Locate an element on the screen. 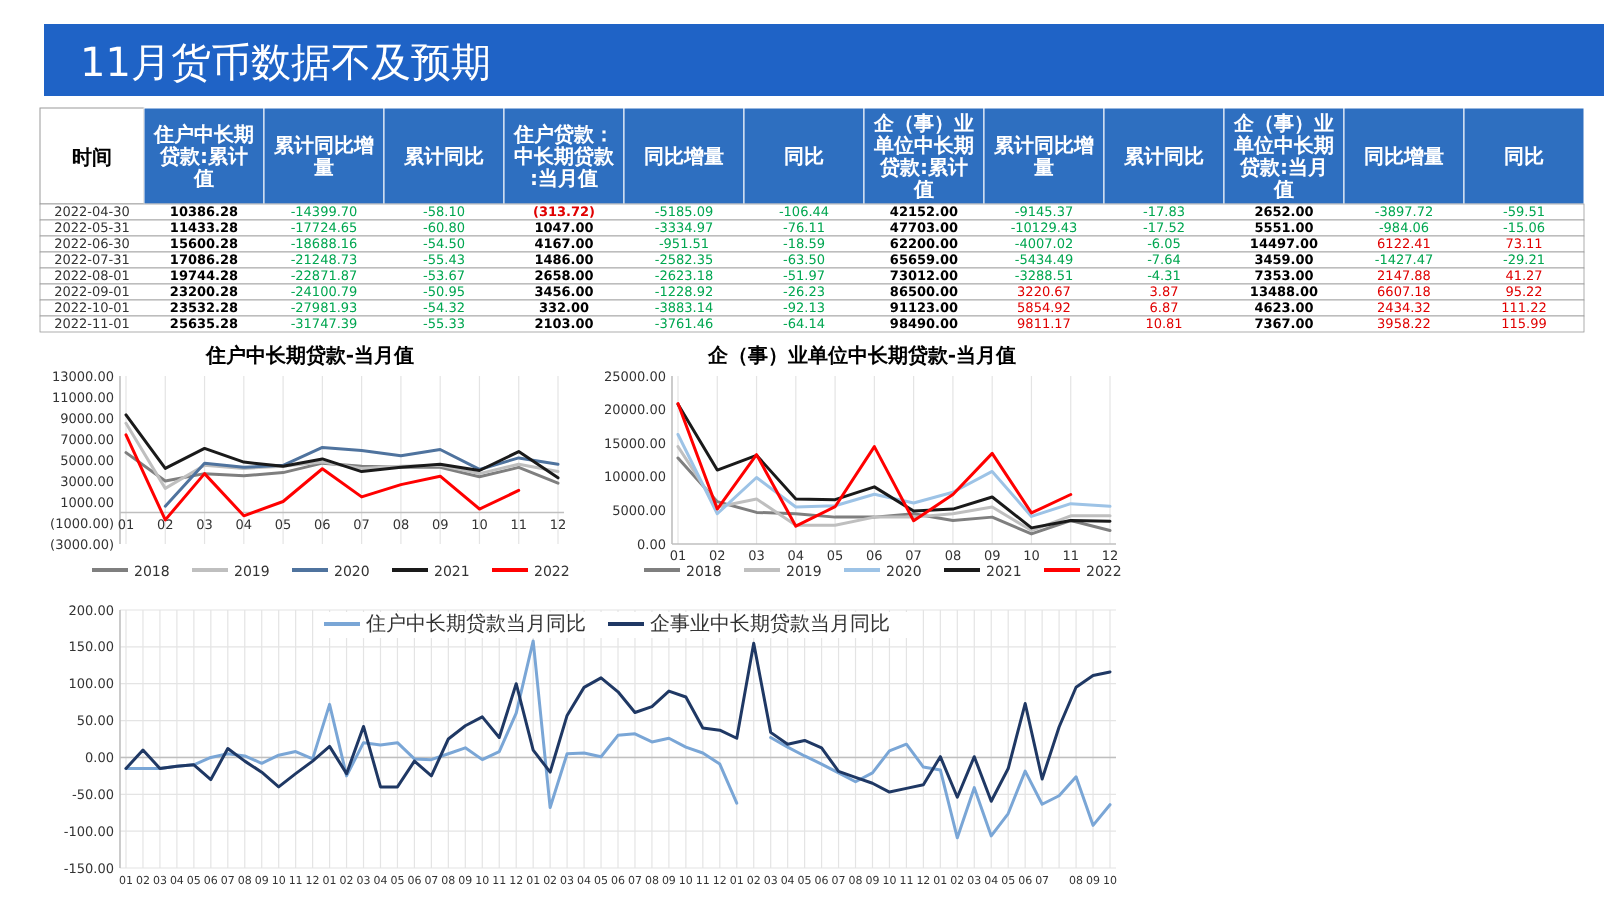 The height and width of the screenshot is (902, 1604). chart-title: 11月货币数据不及预期 is located at coordinates (285, 62).